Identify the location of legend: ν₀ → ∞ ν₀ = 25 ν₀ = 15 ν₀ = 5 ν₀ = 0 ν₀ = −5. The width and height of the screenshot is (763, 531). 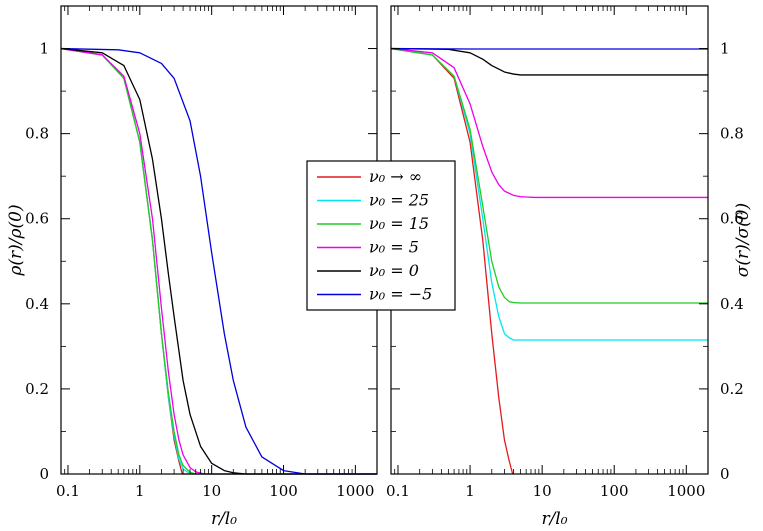
(381, 235).